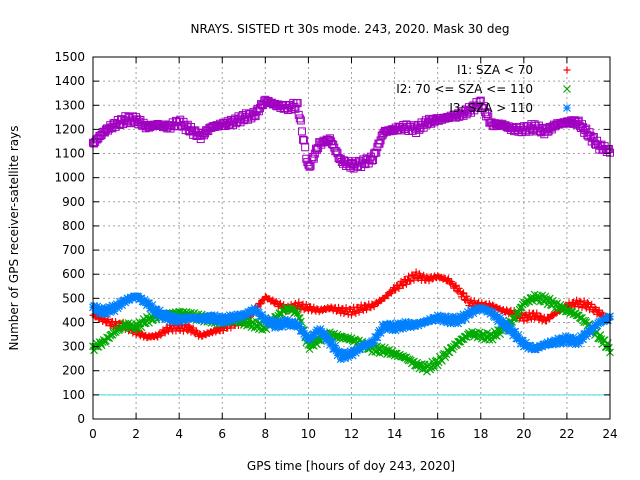  What do you see at coordinates (222, 434) in the screenshot?
I see `x-tick-label: 6` at bounding box center [222, 434].